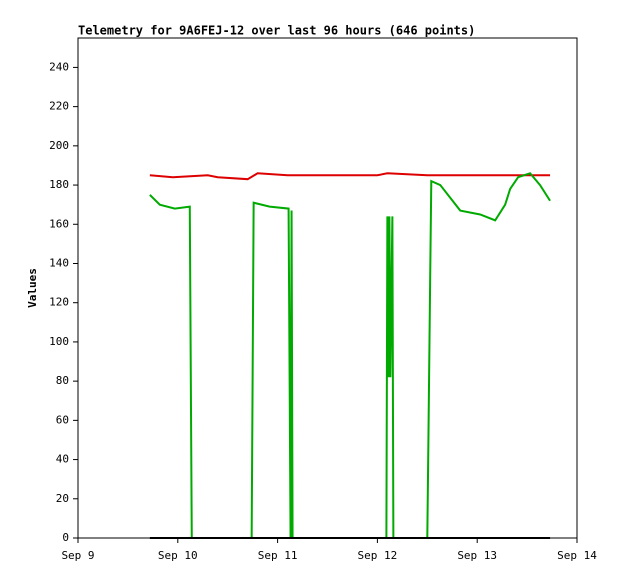 This screenshot has width=618, height=579. Describe the element at coordinates (59, 184) in the screenshot. I see `y-tick-label: 180` at that location.